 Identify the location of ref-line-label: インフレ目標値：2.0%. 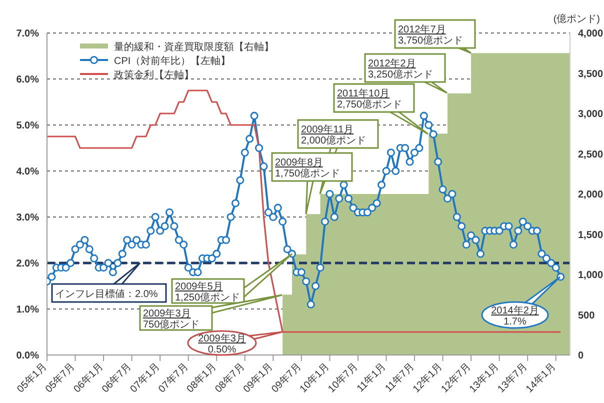
(106, 294).